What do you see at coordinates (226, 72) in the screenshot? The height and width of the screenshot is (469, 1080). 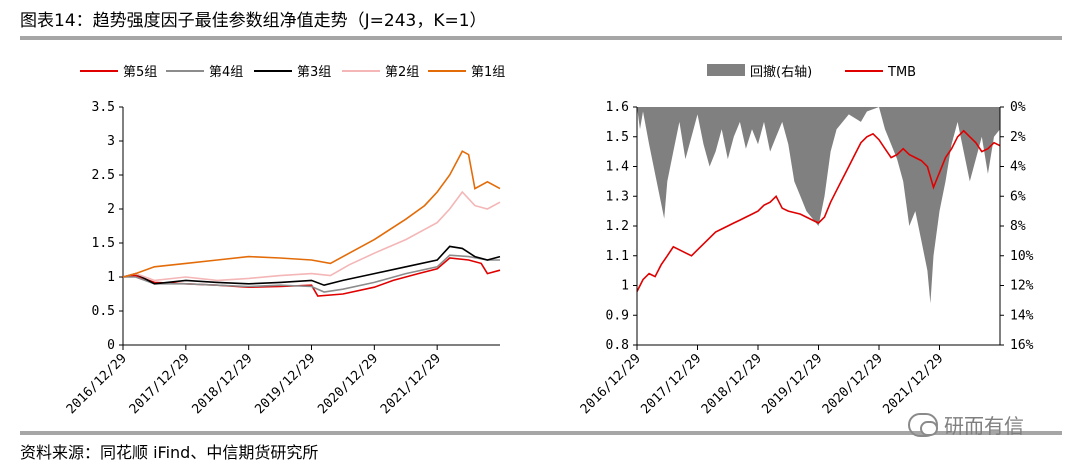 I see `legend-label-2: 第4组` at bounding box center [226, 72].